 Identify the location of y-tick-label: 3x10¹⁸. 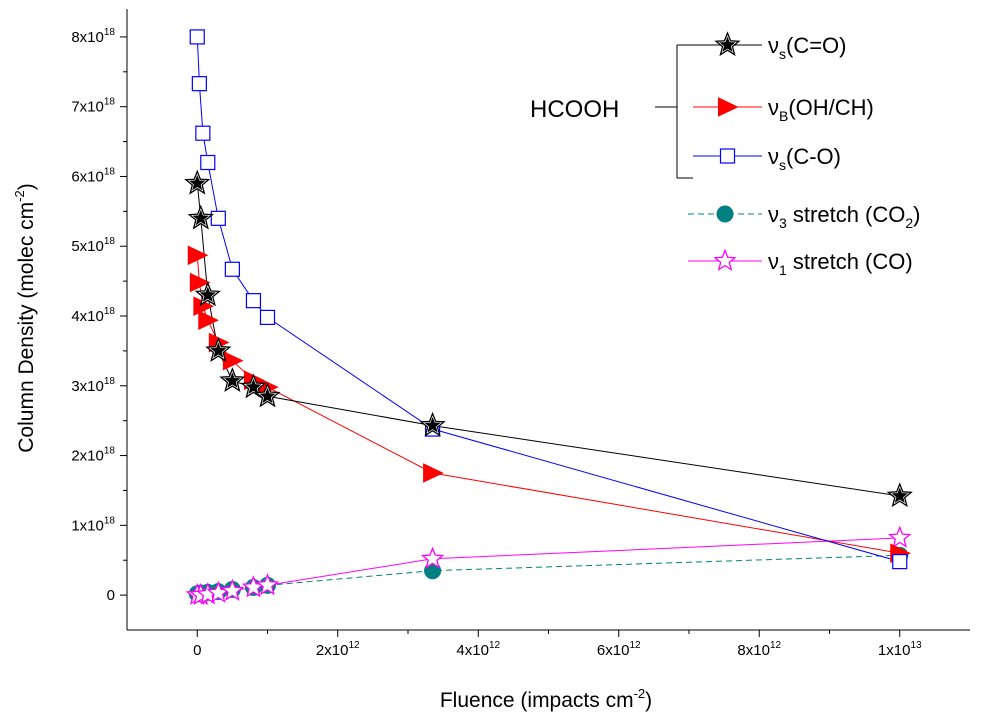
(93, 385).